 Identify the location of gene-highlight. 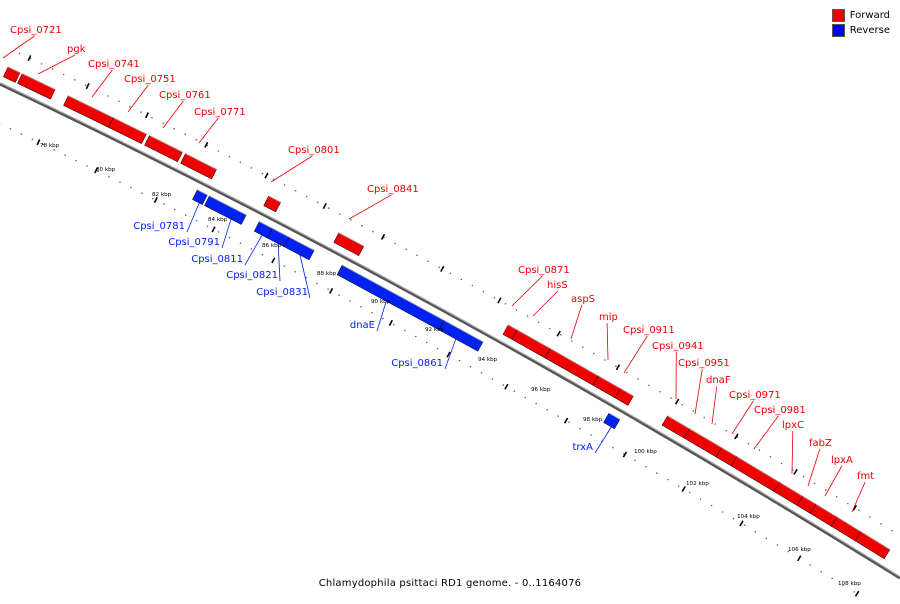
(393, 292).